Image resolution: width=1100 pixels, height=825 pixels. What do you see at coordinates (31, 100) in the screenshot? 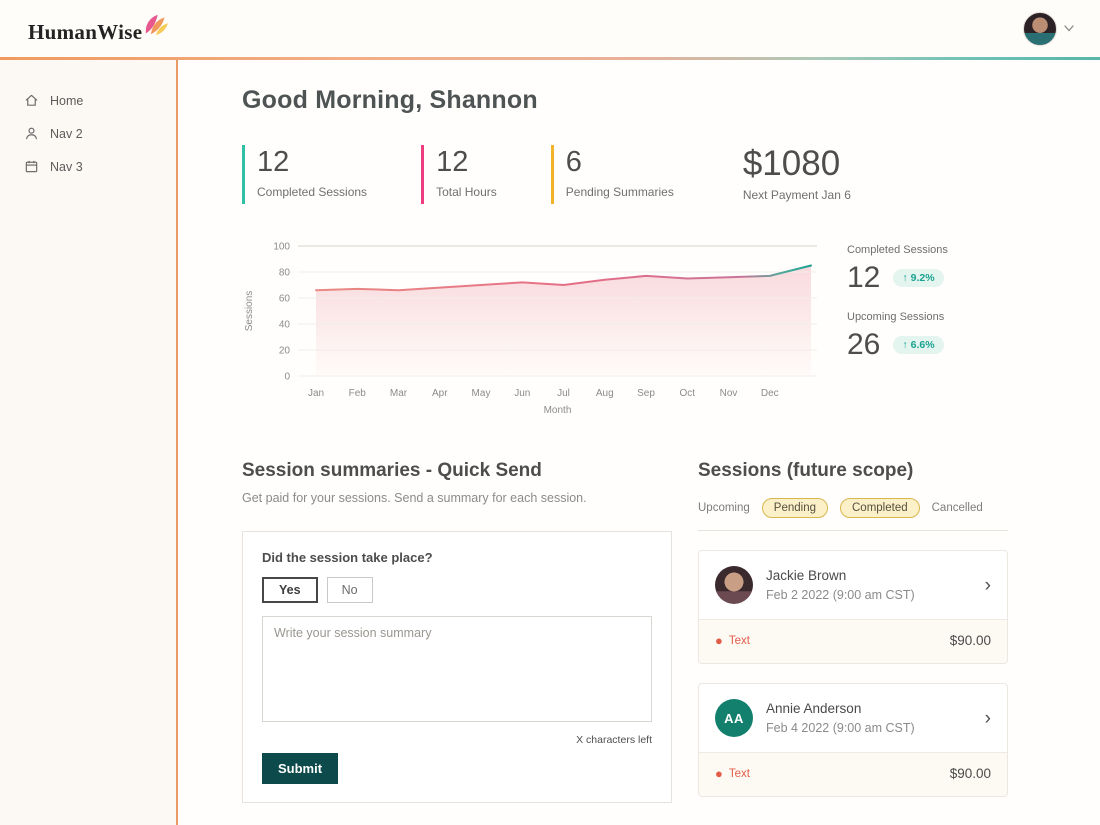
I see `home-icon` at bounding box center [31, 100].